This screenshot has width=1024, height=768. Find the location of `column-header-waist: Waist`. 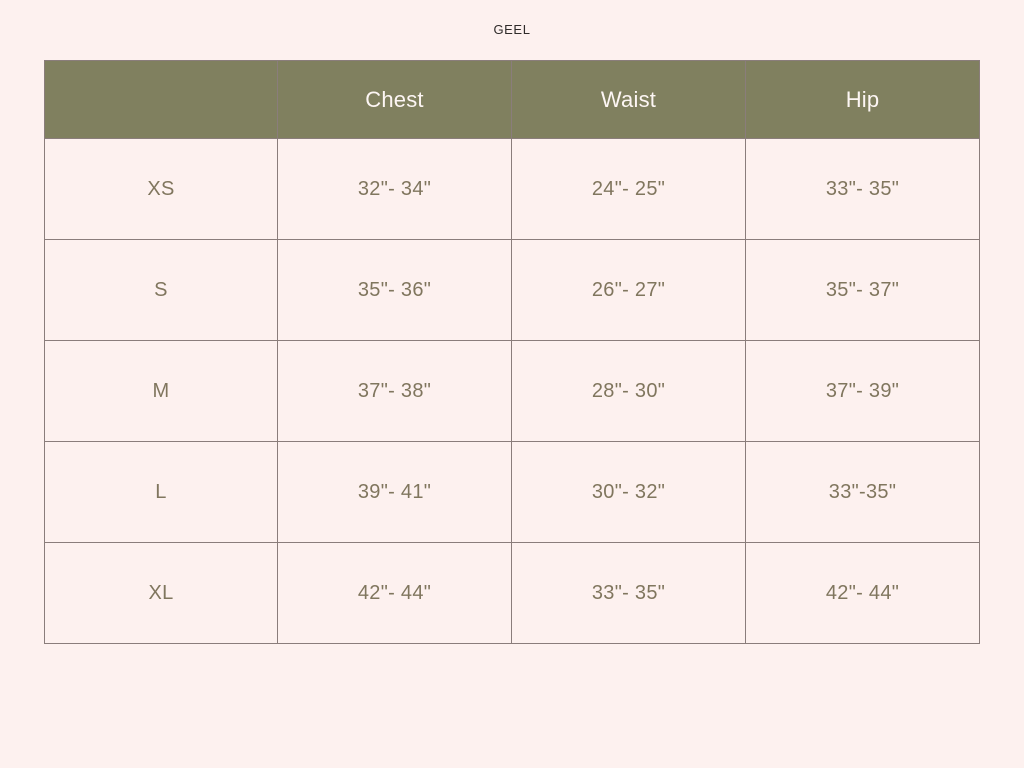

column-header-waist: Waist is located at coordinates (628, 99).